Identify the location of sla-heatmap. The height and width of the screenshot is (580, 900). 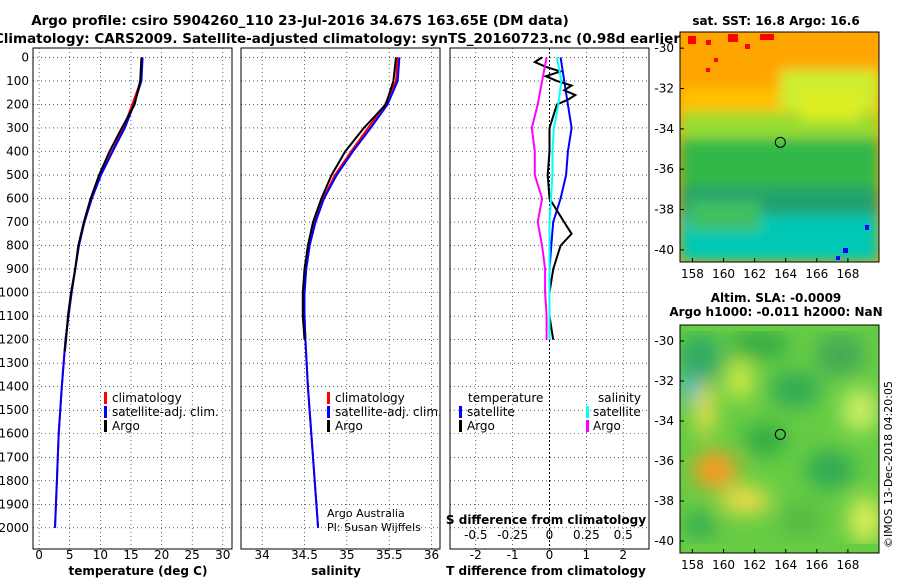
(779, 439).